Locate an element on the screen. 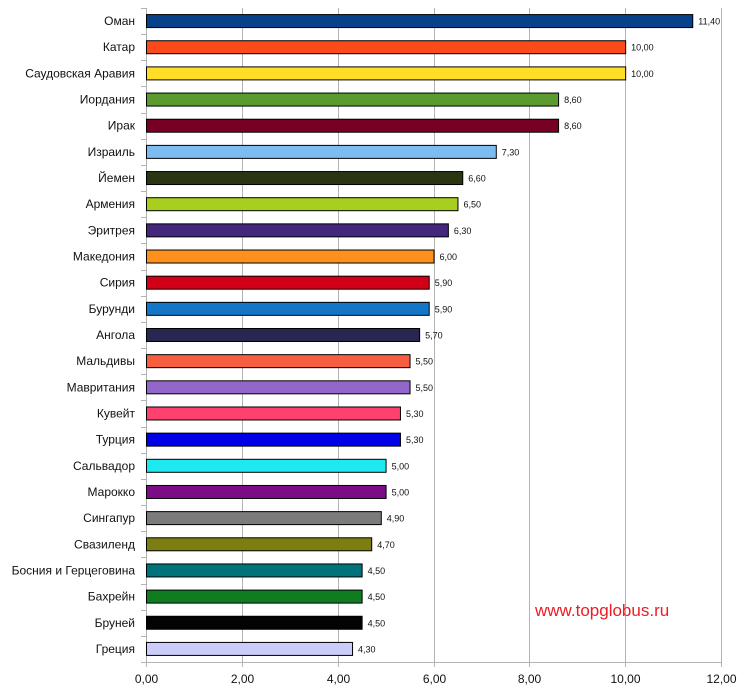 The width and height of the screenshot is (740, 700). x-tick-label: 8,00 is located at coordinates (530, 679).